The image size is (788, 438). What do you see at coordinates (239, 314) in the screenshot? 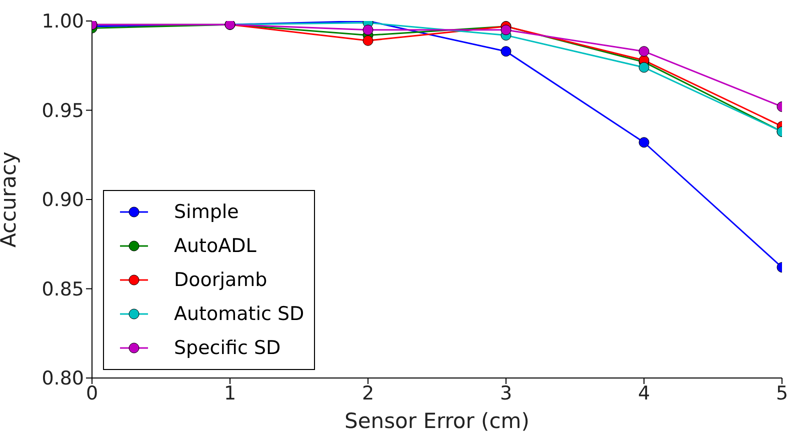
I see `legend-label: Automatic SD` at bounding box center [239, 314].